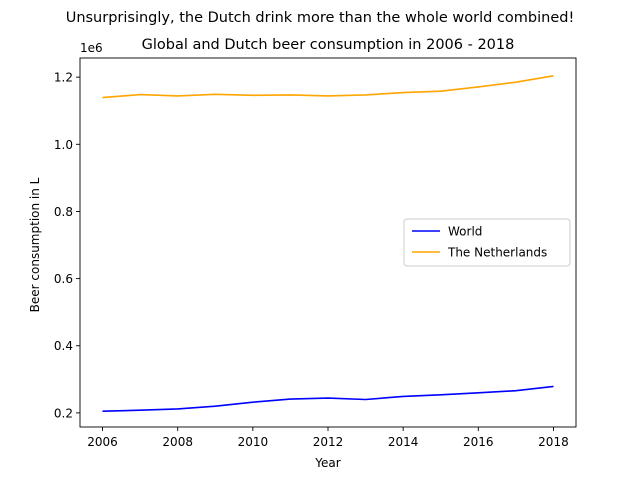 This screenshot has width=640, height=480. Describe the element at coordinates (253, 442) in the screenshot. I see `x-tick-label: 2010` at that location.